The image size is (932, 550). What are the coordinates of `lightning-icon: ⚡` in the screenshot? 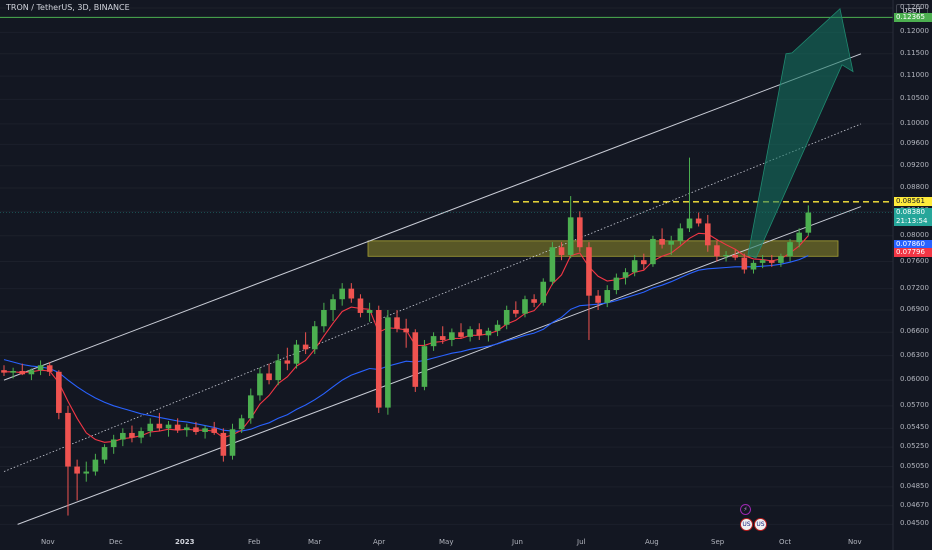 It's located at (745, 509).